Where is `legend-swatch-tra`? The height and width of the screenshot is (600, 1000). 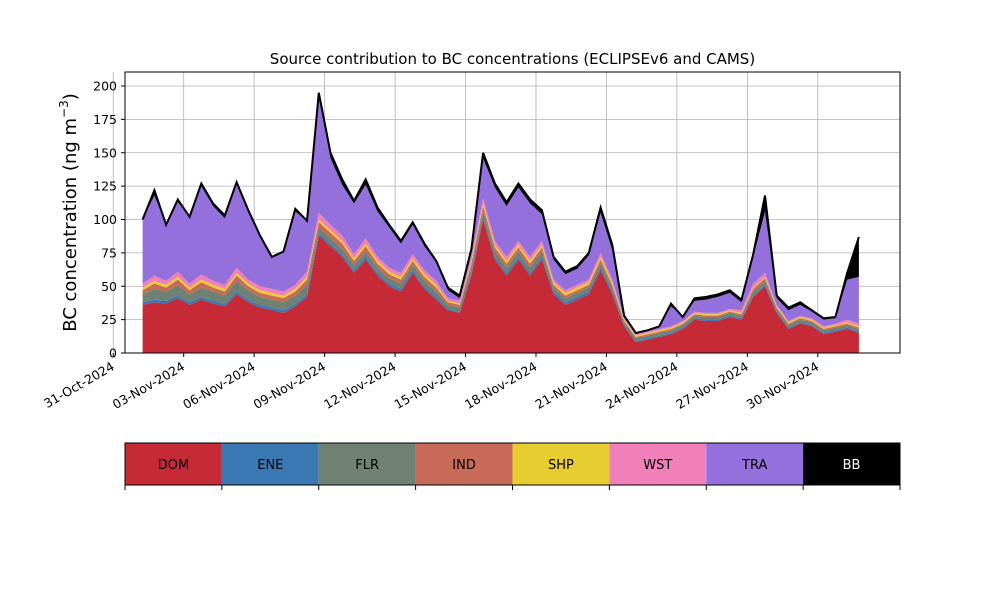
legend-swatch-tra is located at coordinates (755, 464).